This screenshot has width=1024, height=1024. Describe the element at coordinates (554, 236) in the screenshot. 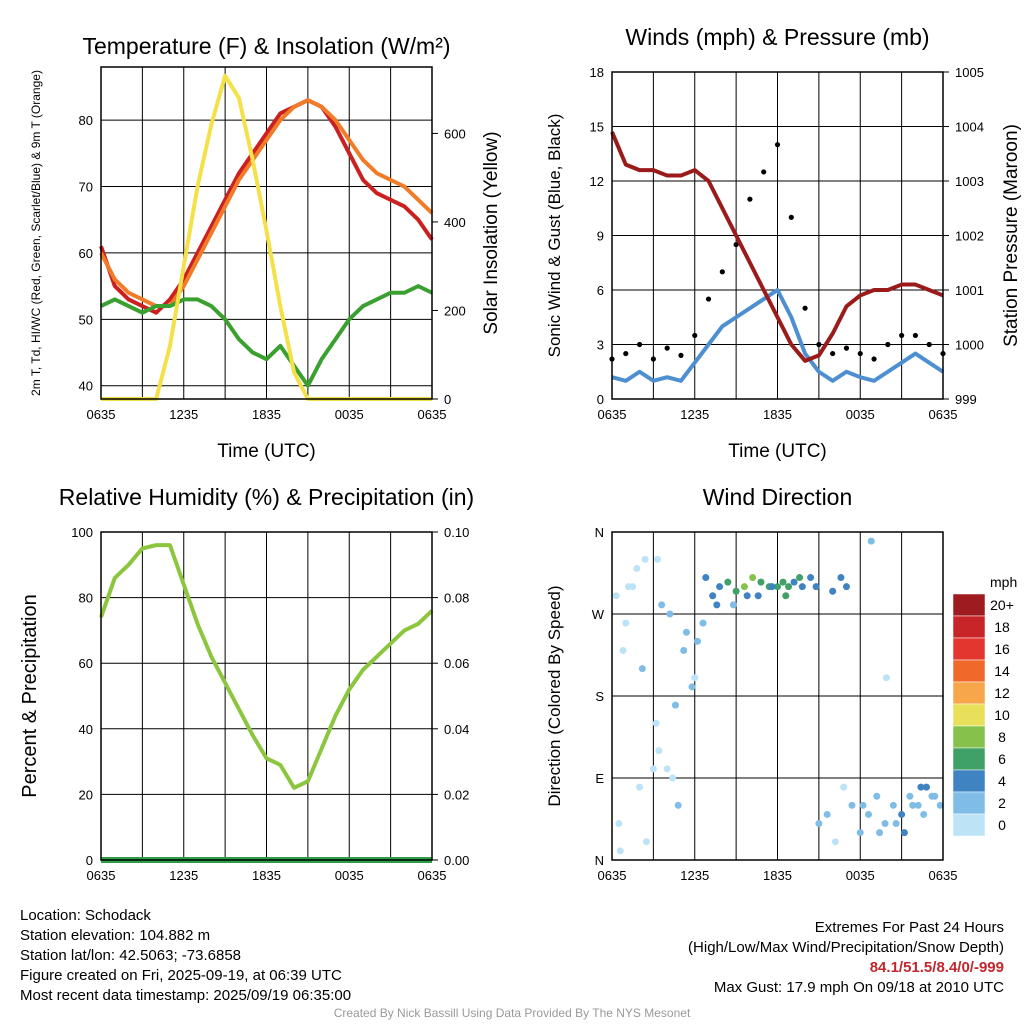

I see `y-axis-label: Sonic Wind & Gust (Blue, Black)` at that location.